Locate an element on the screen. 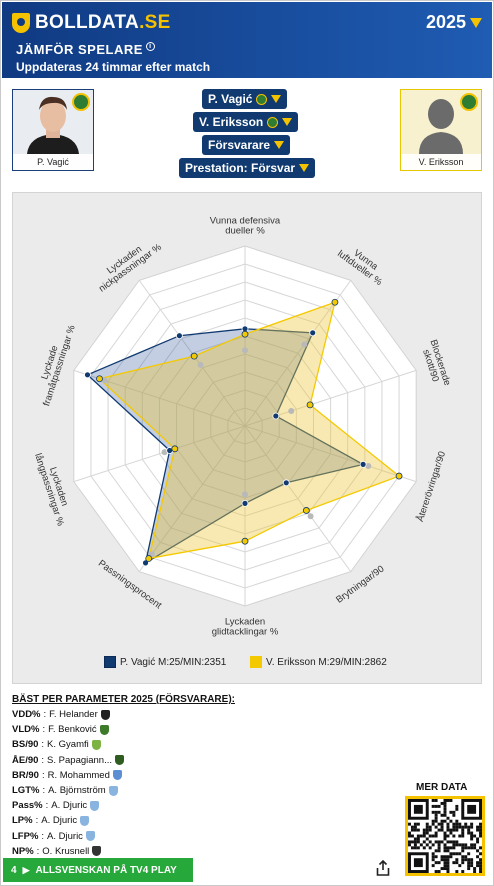 This screenshot has height=886, width=494. best-row: LFP%: A. Djuric is located at coordinates (68, 836).